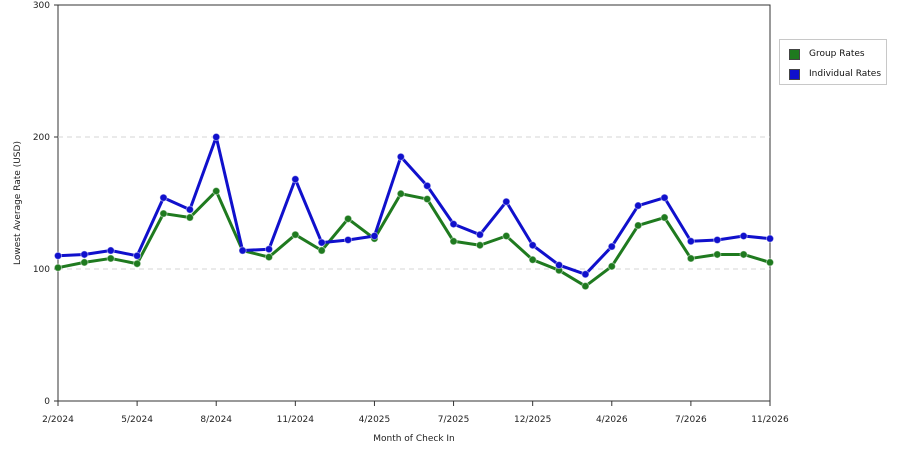 The height and width of the screenshot is (450, 900). Describe the element at coordinates (532, 420) in the screenshot. I see `x-tick-label: 12/2025` at that location.